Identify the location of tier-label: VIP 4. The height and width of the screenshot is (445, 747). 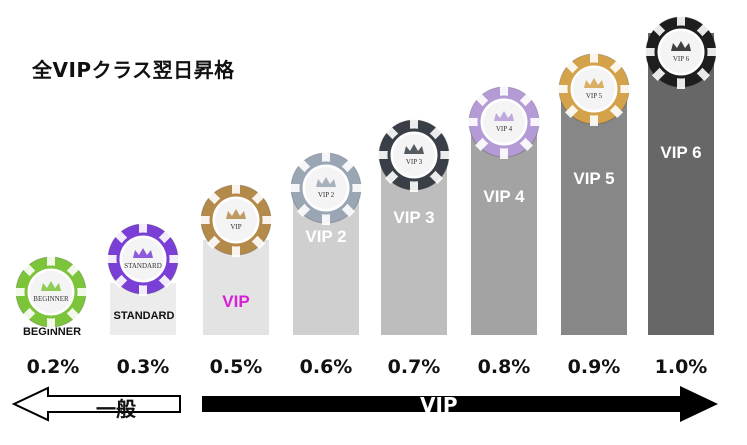
(504, 196).